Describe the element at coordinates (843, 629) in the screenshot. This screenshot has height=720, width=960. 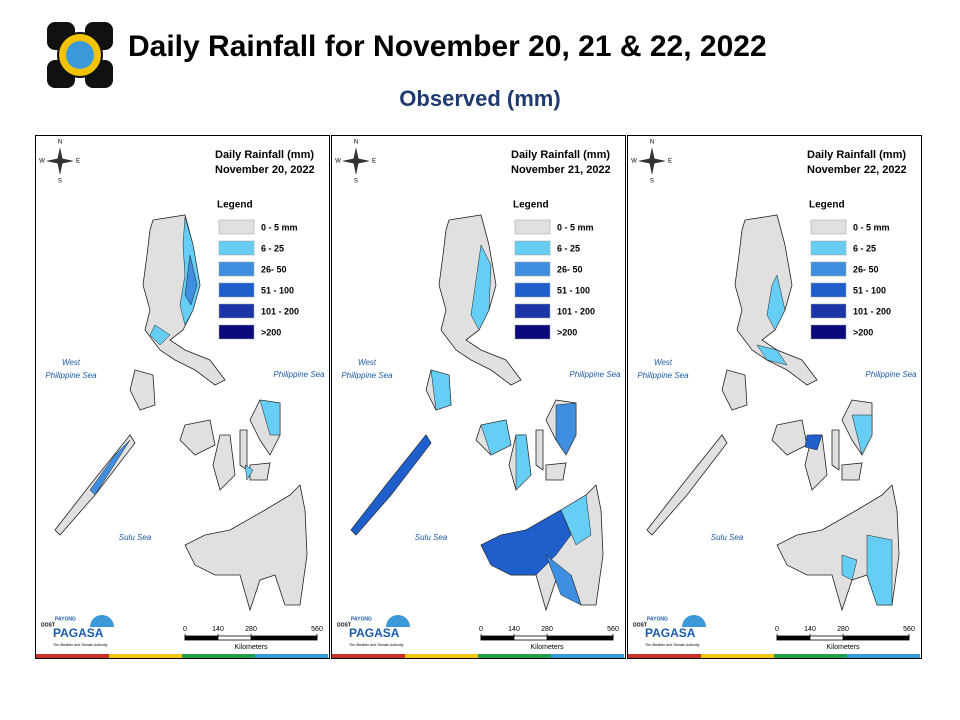
I see `scale-label: 280` at that location.